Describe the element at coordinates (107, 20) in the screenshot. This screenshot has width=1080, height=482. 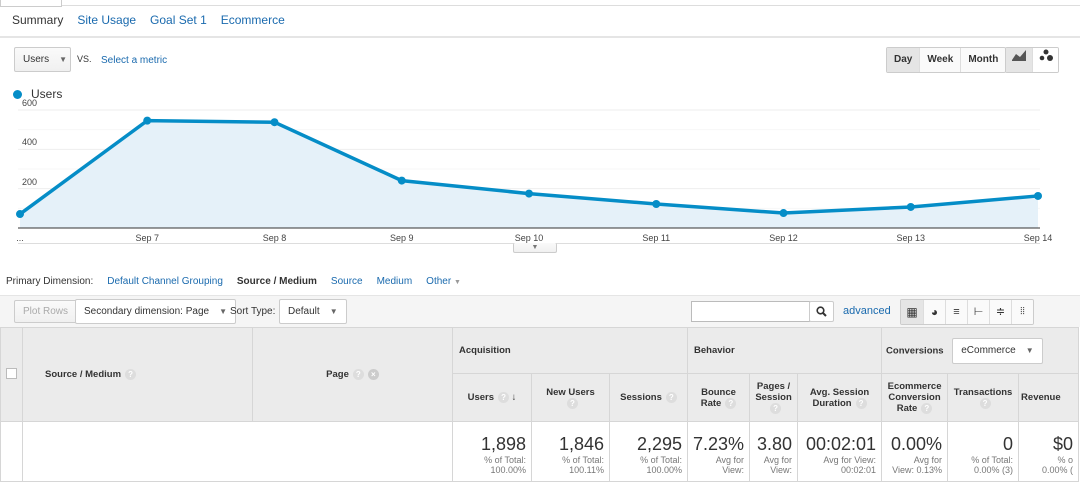
I see `tab-site-usage: Site Usage` at that location.